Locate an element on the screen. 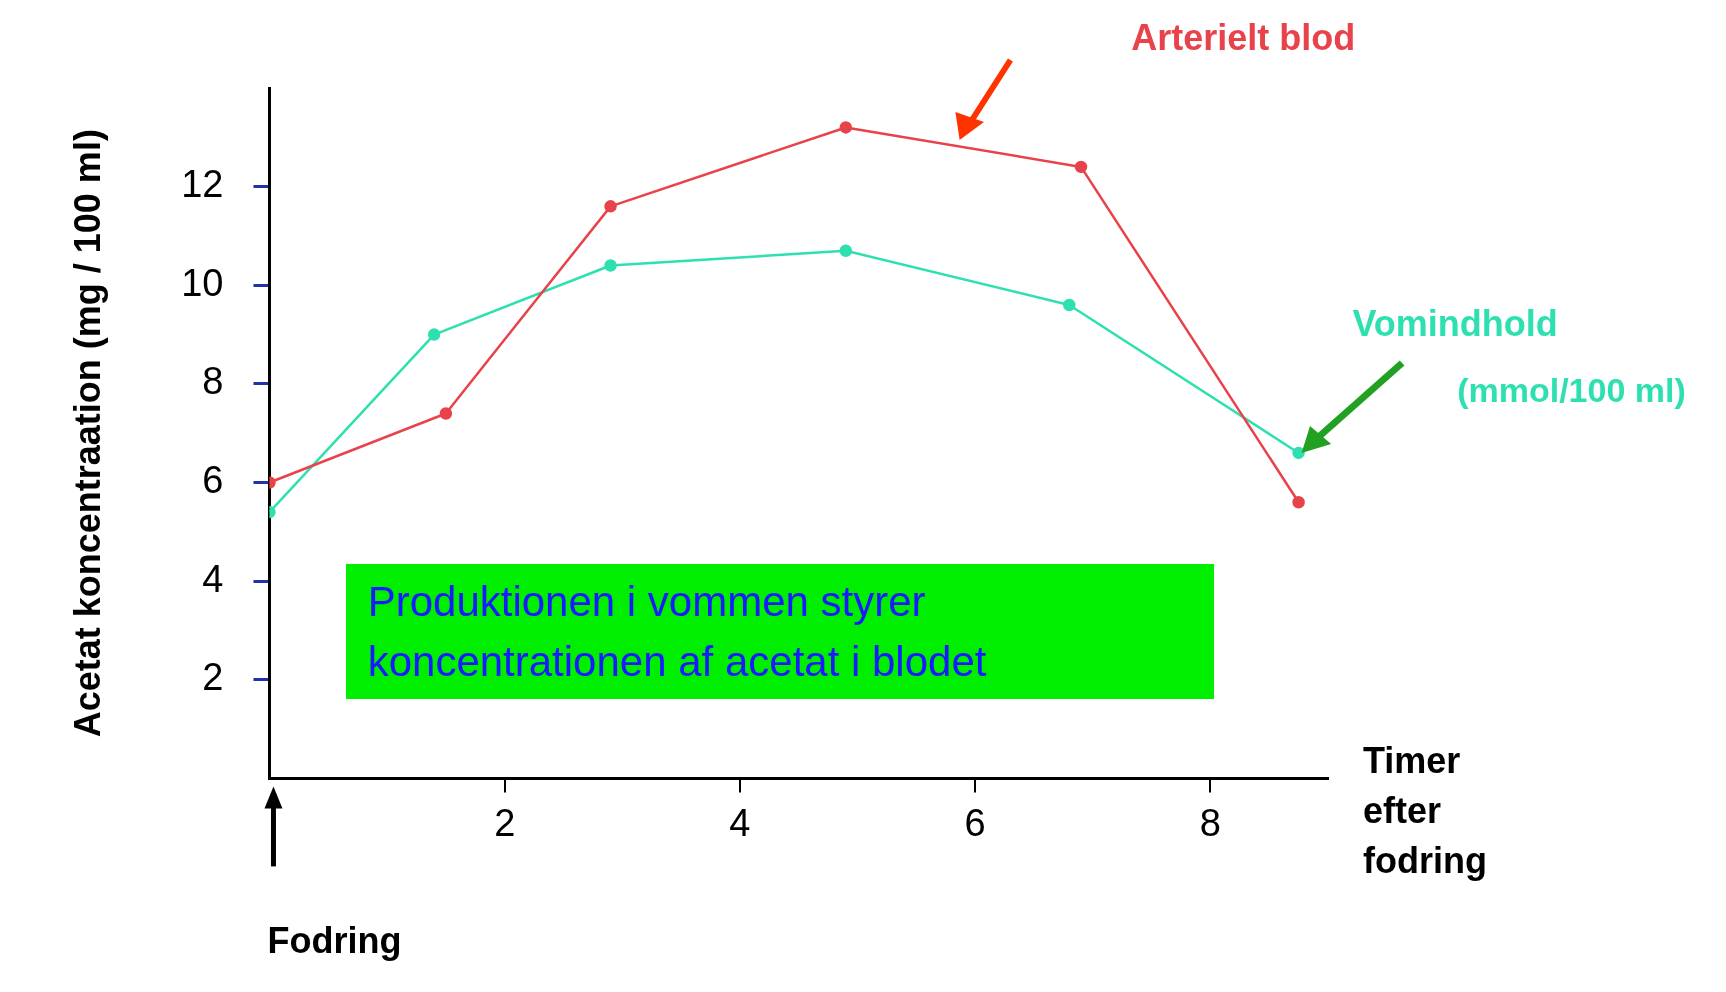  text: Arterielt blod is located at coordinates (1243, 37).